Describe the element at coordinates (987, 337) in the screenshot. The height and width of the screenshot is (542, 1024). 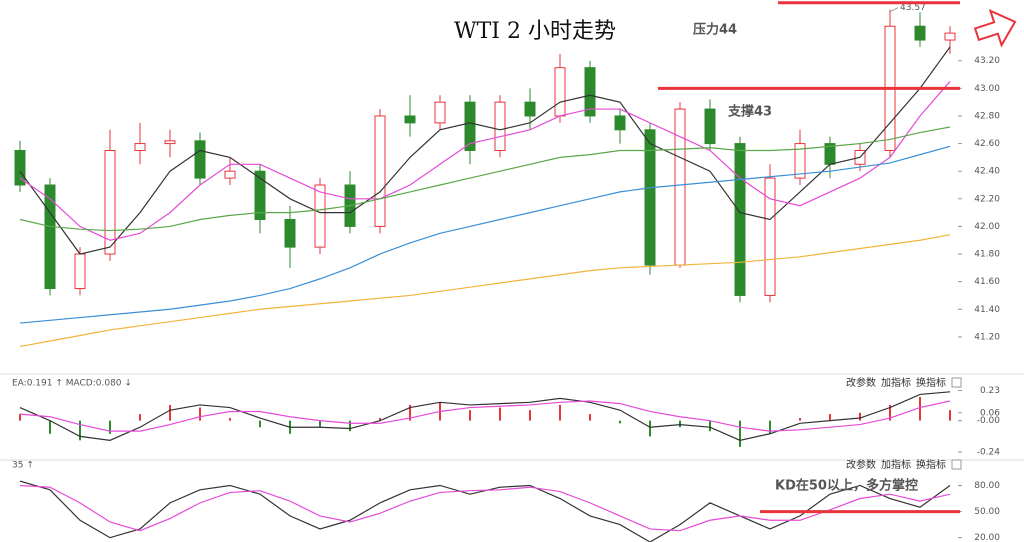
I see `y-tick-label: 41.20` at that location.